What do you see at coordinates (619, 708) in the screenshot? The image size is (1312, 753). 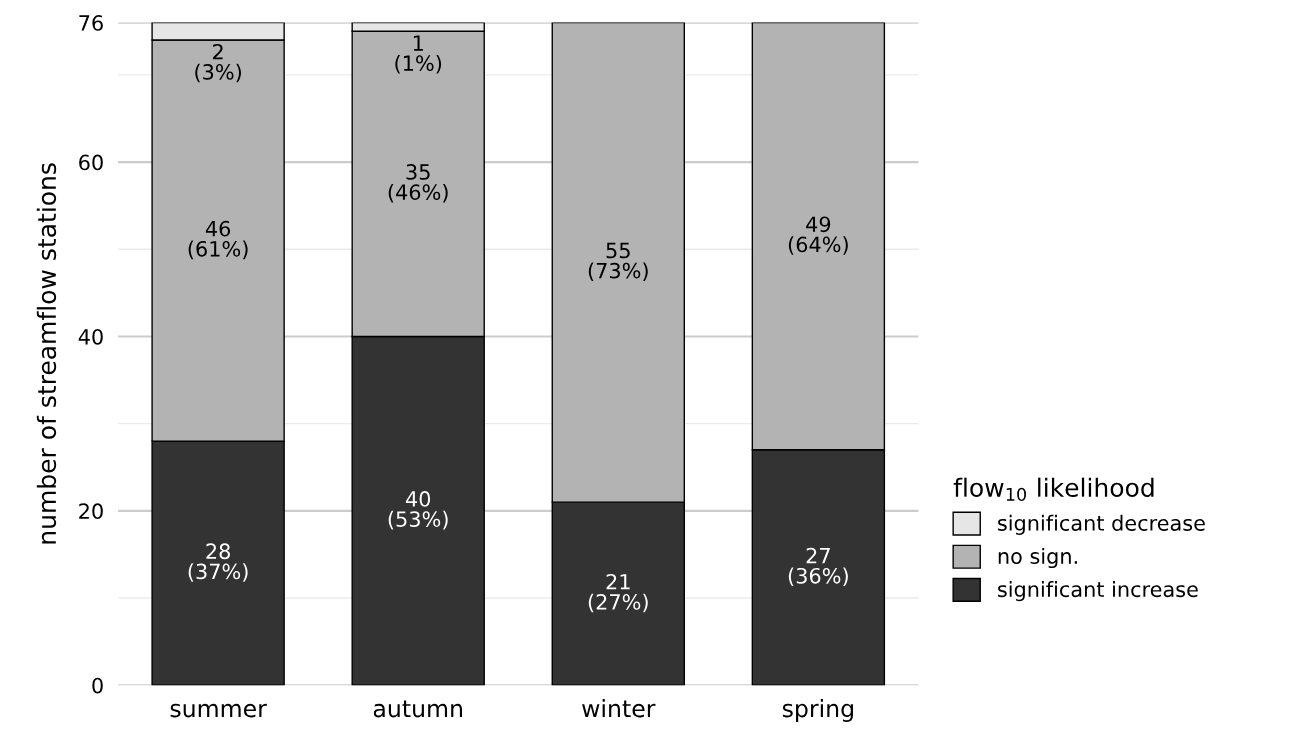 I see `x-tick-label: winter` at bounding box center [619, 708].